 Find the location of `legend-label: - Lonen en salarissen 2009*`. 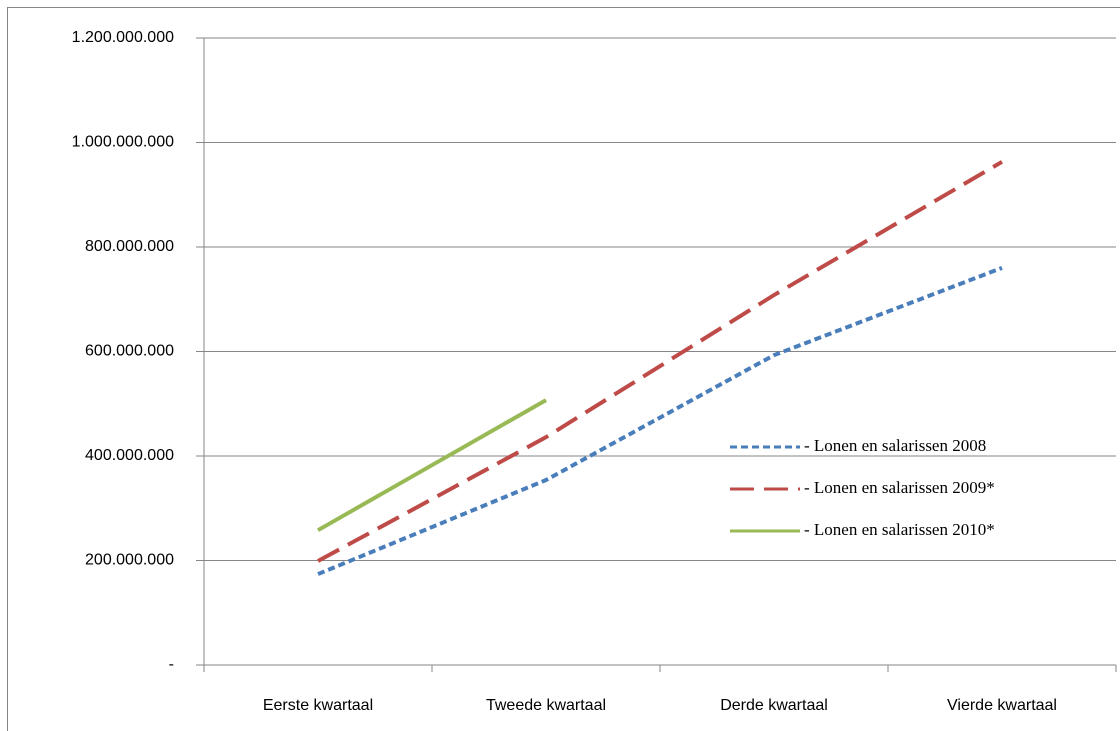

legend-label: - Lonen en salarissen 2009* is located at coordinates (899, 487).